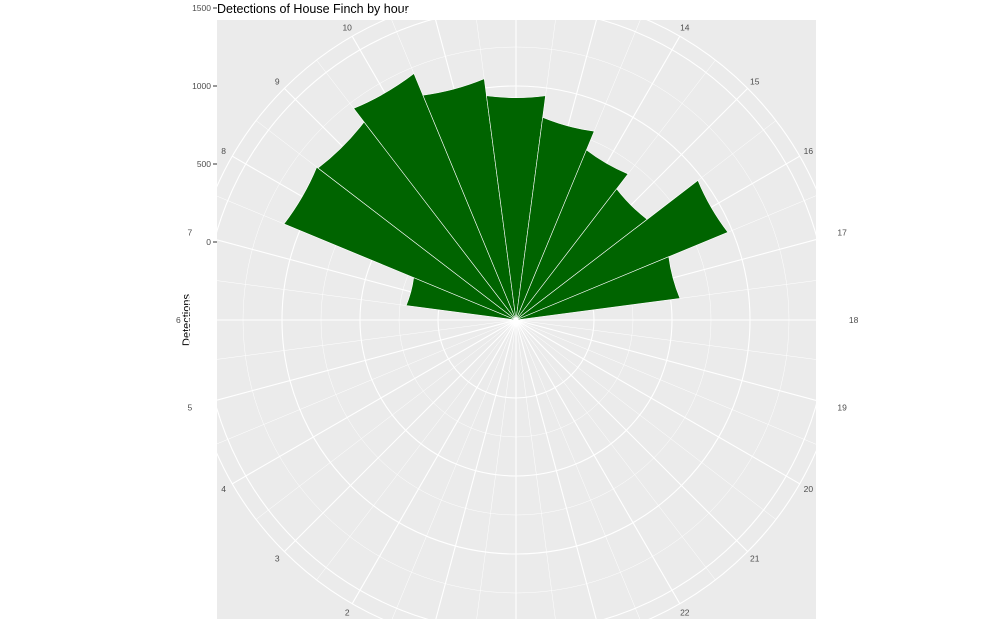  Describe the element at coordinates (347, 28) in the screenshot. I see `hour-label: 10` at that location.